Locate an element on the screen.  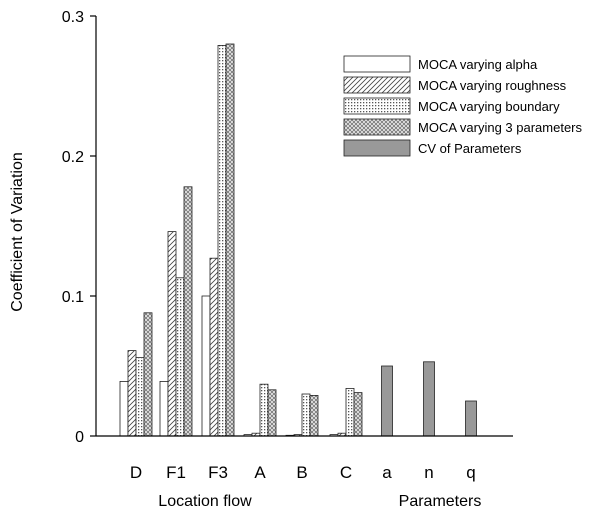
x-tick-label: n is located at coordinates (428, 472).